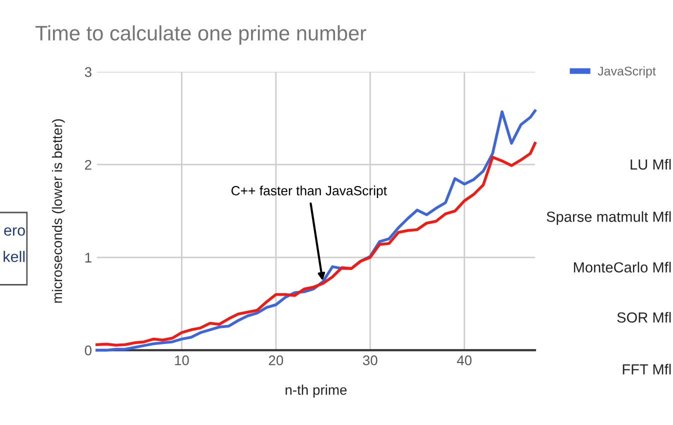 This screenshot has width=673, height=425. Describe the element at coordinates (276, 360) in the screenshot. I see `x-tick-label: 20` at that location.